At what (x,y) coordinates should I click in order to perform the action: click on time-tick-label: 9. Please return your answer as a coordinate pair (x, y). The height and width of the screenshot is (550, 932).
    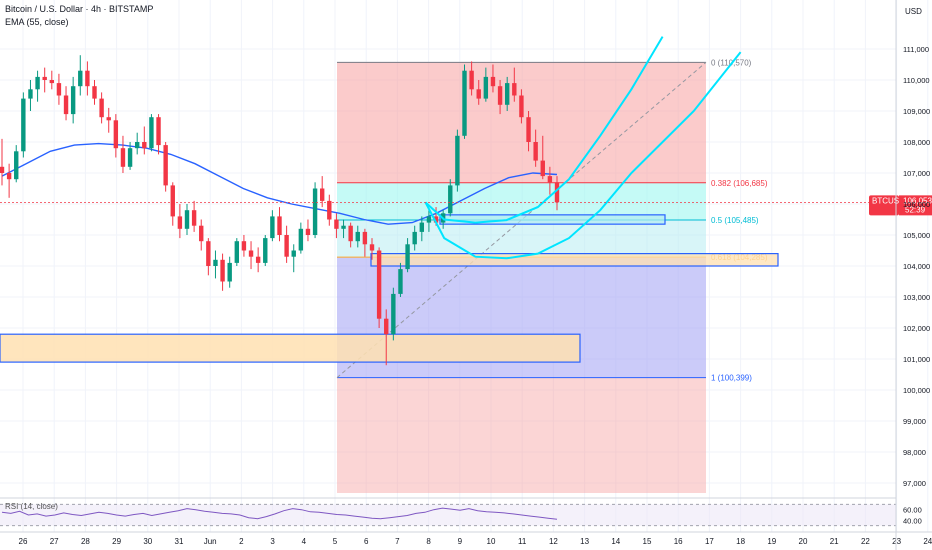
    Looking at the image, I should click on (460, 541).